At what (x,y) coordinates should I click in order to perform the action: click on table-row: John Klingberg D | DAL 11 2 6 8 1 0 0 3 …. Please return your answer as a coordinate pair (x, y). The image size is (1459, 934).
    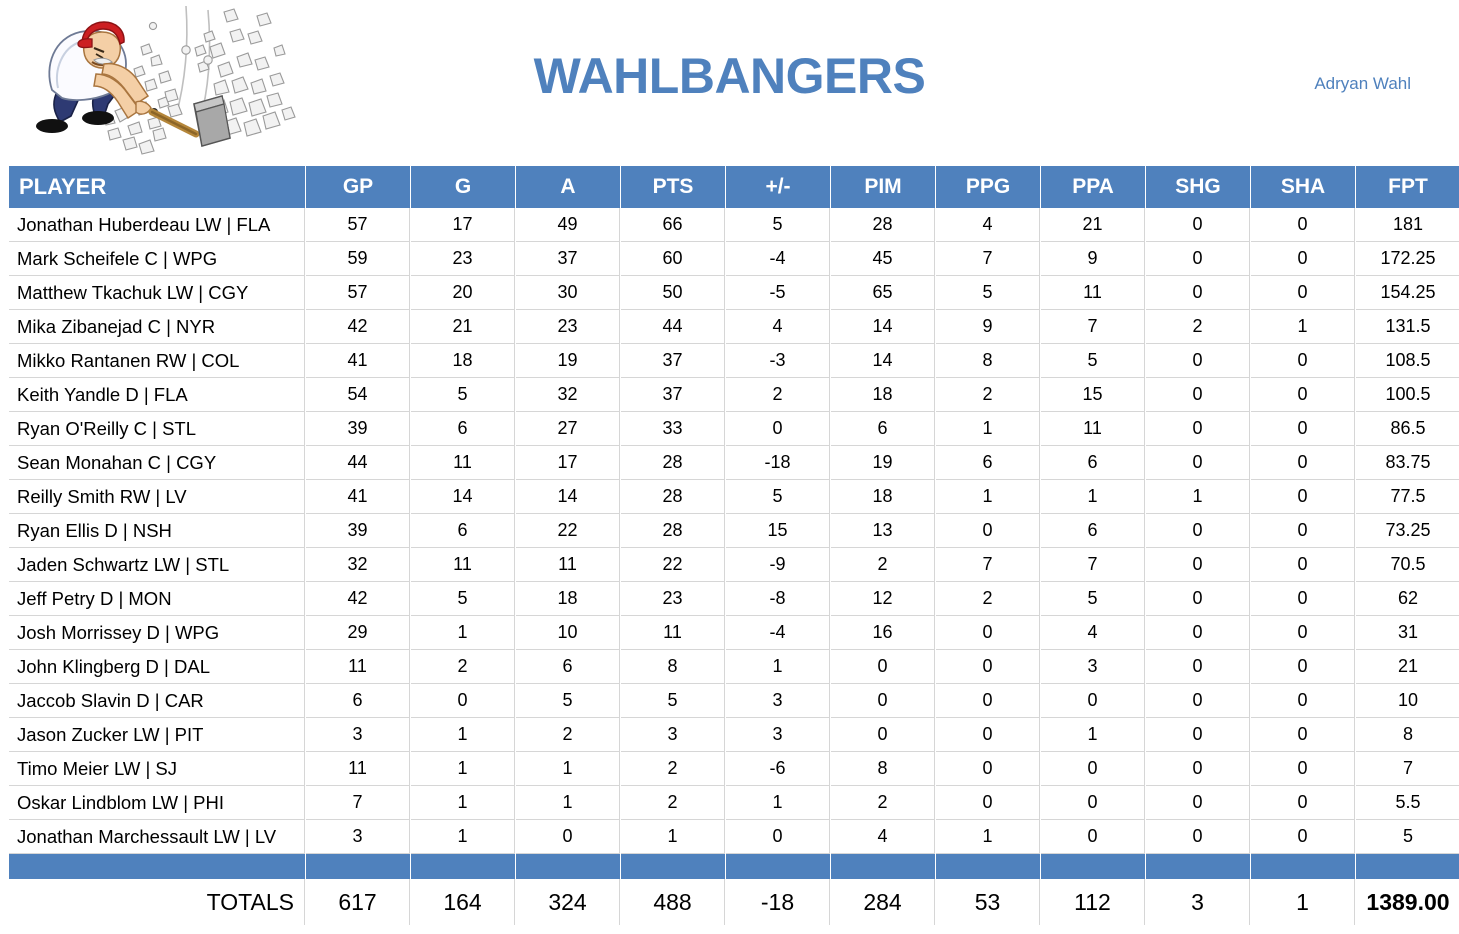
    Looking at the image, I should click on (734, 667).